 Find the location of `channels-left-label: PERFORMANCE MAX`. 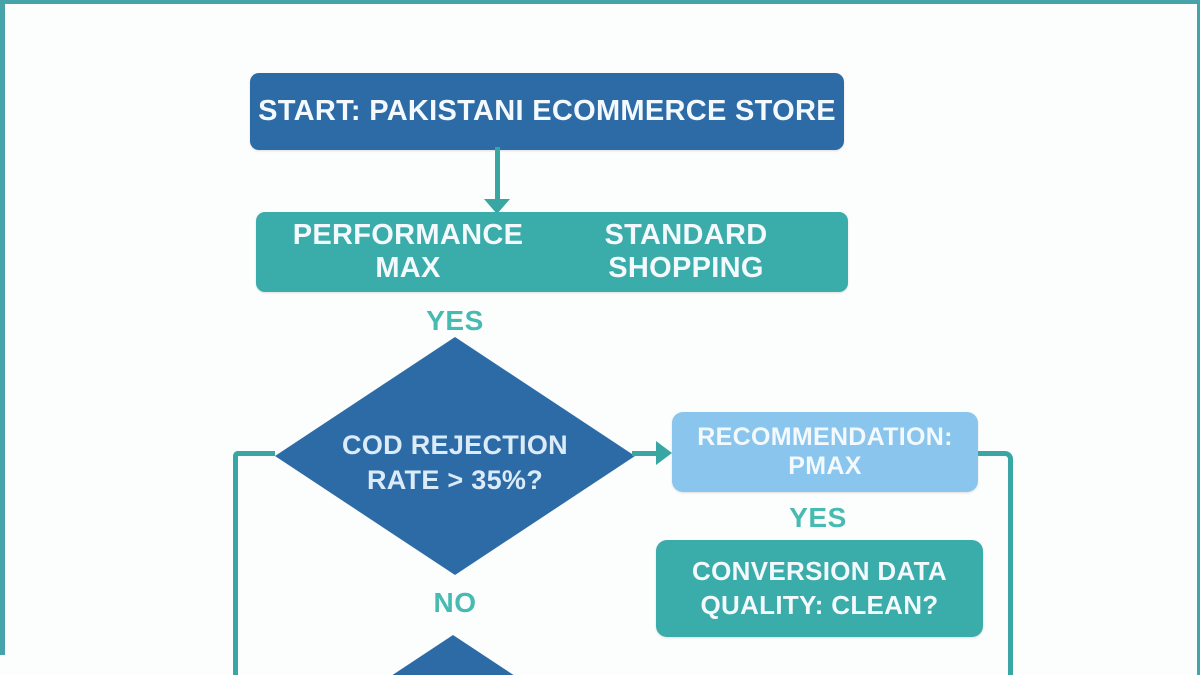

channels-left-label: PERFORMANCE MAX is located at coordinates (408, 251).